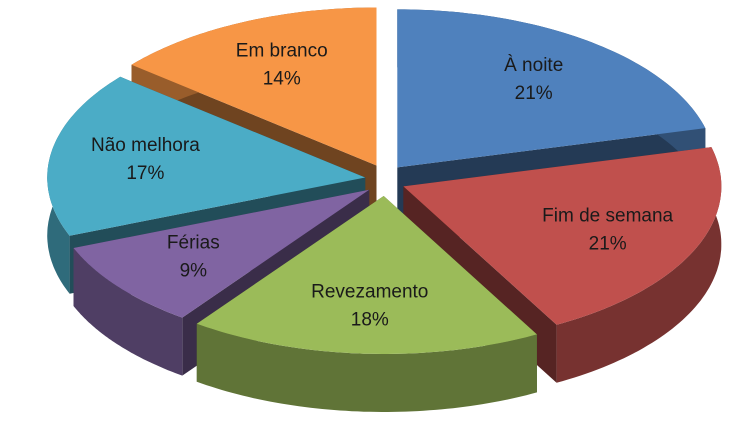  What do you see at coordinates (369, 291) in the screenshot?
I see `slice-label: Revezamento` at bounding box center [369, 291].